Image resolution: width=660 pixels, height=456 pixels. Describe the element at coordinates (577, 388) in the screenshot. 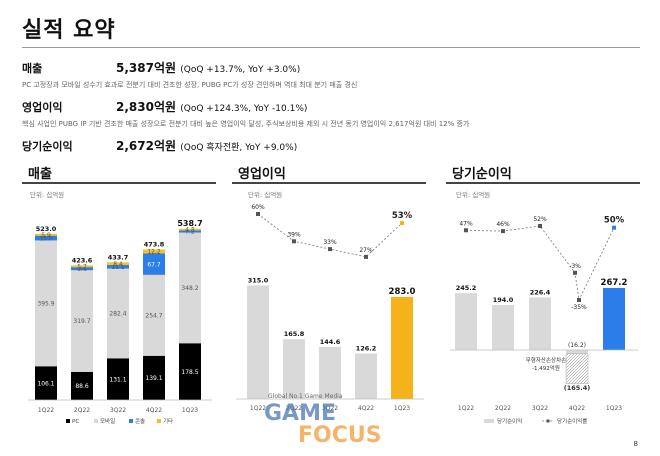

I see `hatched-bar-label: (165.4)` at that location.